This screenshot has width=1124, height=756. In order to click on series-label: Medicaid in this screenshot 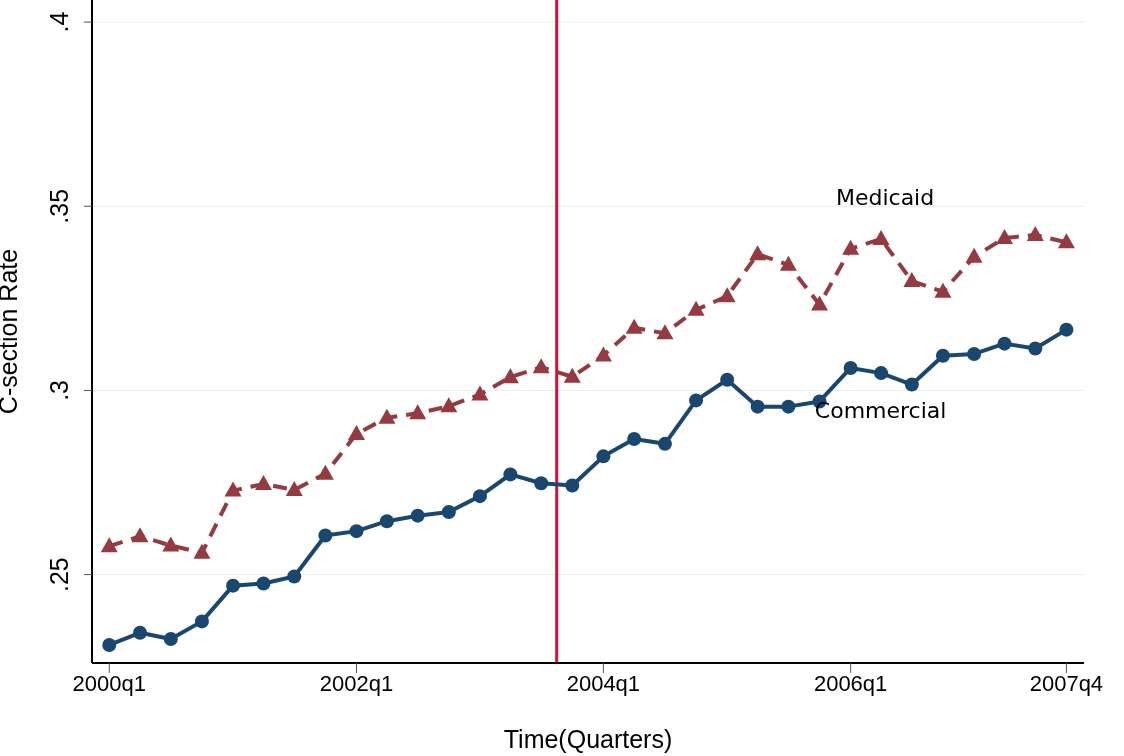, I will do `click(885, 198)`.